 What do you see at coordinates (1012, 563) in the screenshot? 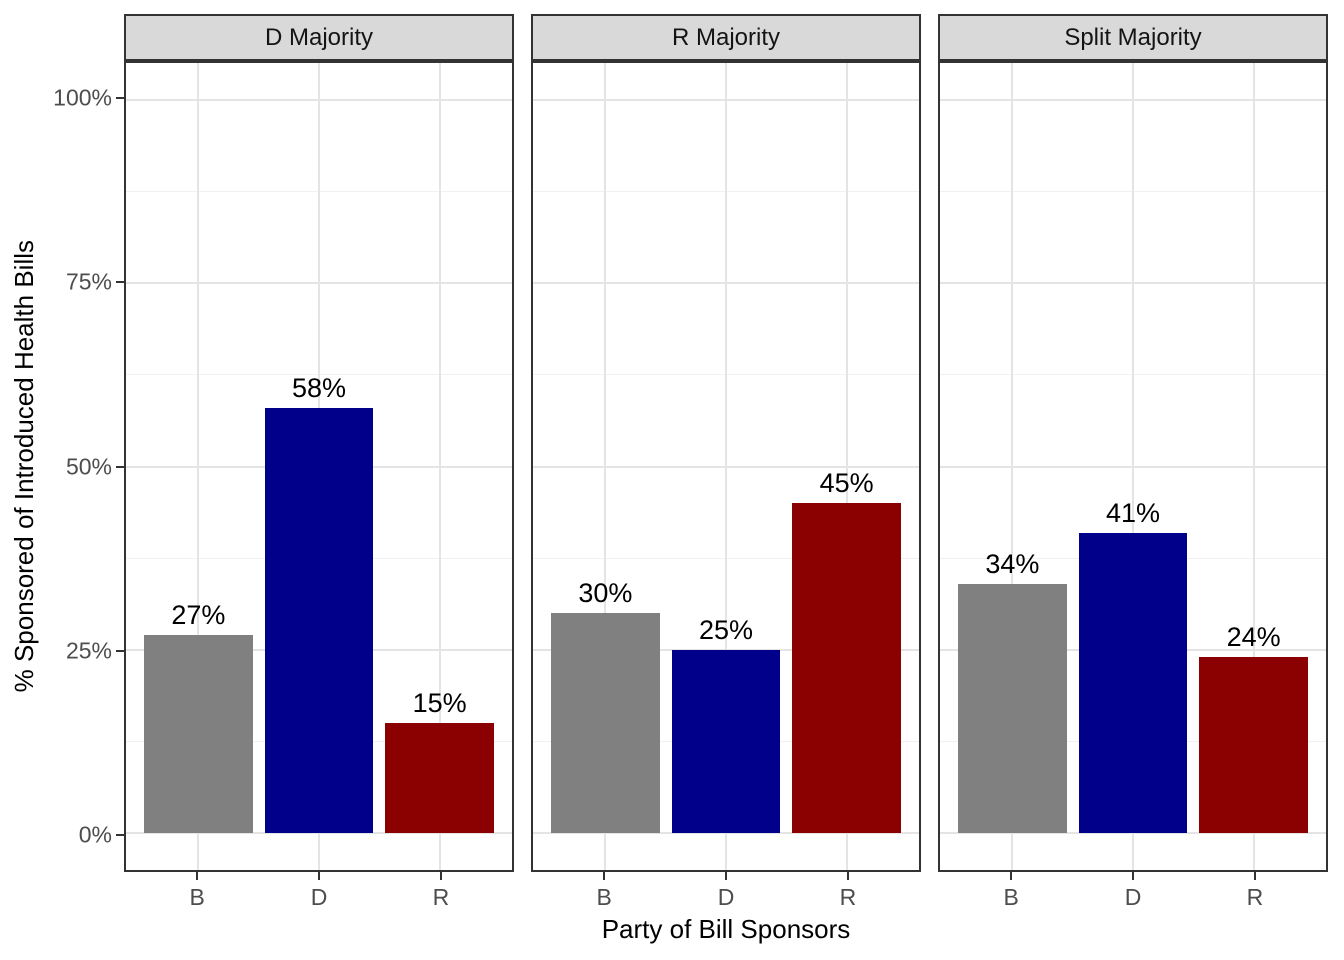
I see `bar-value-label: 34%` at bounding box center [1012, 563].